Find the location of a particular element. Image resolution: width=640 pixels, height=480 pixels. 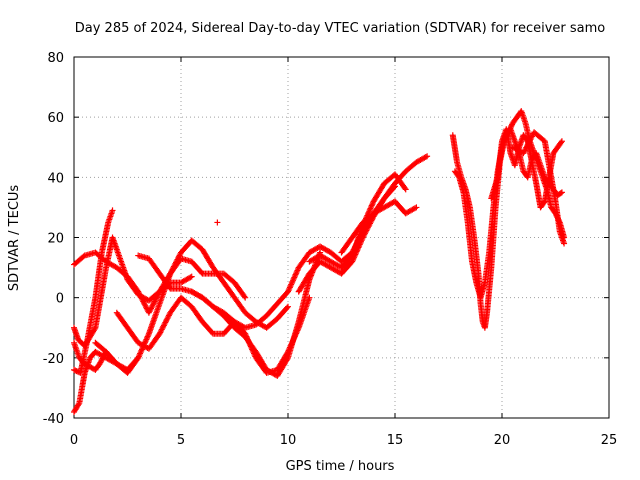

x-tick-label: 25 is located at coordinates (609, 440).